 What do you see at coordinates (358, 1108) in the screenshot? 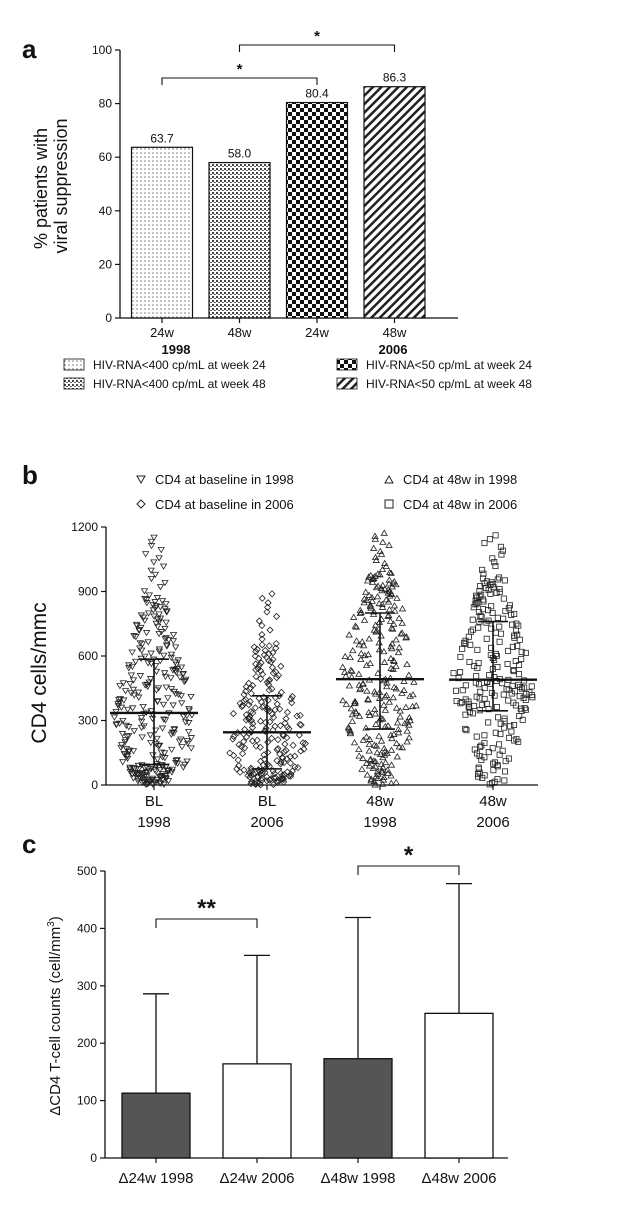
I see `panel-c-bar` at bounding box center [358, 1108].